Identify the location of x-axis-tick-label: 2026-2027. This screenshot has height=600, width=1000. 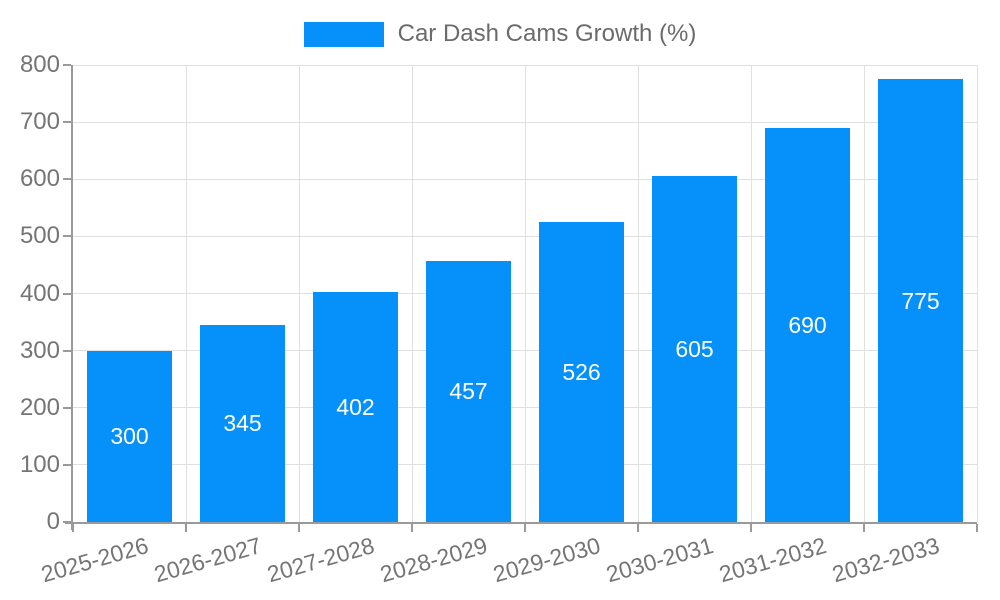
(207, 560).